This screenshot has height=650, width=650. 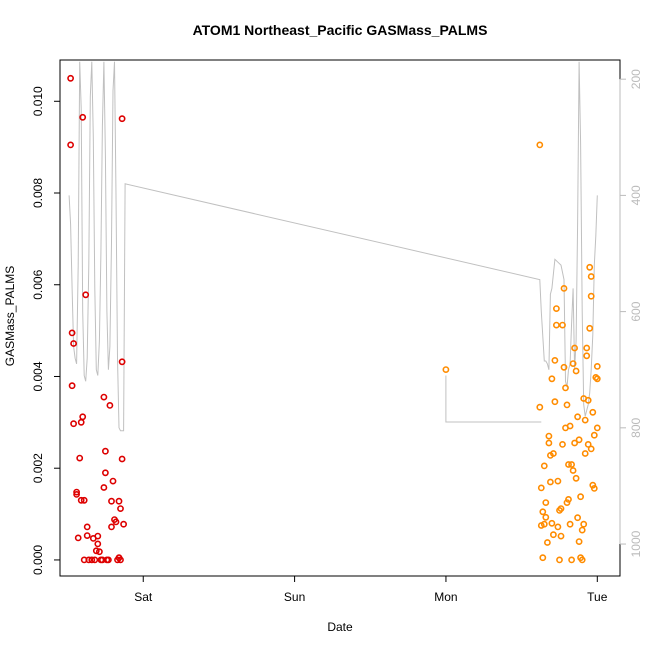 What do you see at coordinates (38, 284) in the screenshot?
I see `y-tick-label: 0.006` at bounding box center [38, 284].